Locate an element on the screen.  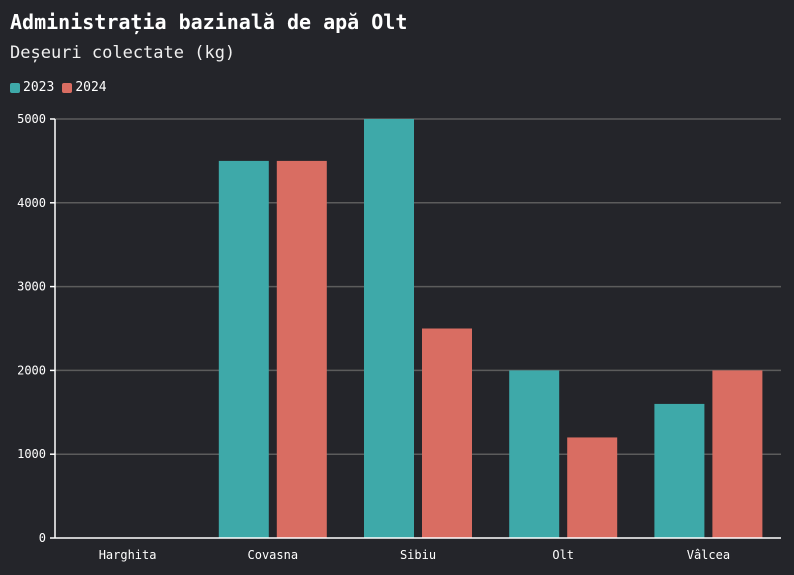
legend-item-2024: 2024 is located at coordinates (84, 87).